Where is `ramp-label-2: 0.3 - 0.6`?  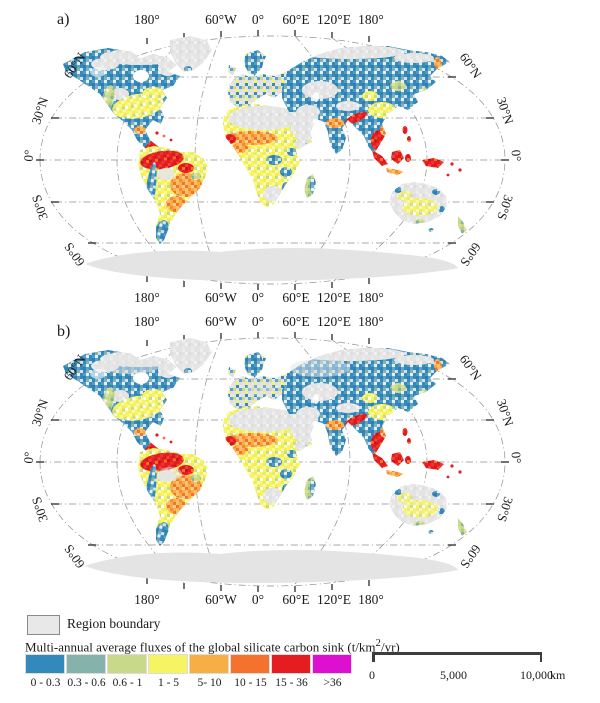
ramp-label-2: 0.3 - 0.6 is located at coordinates (86, 683).